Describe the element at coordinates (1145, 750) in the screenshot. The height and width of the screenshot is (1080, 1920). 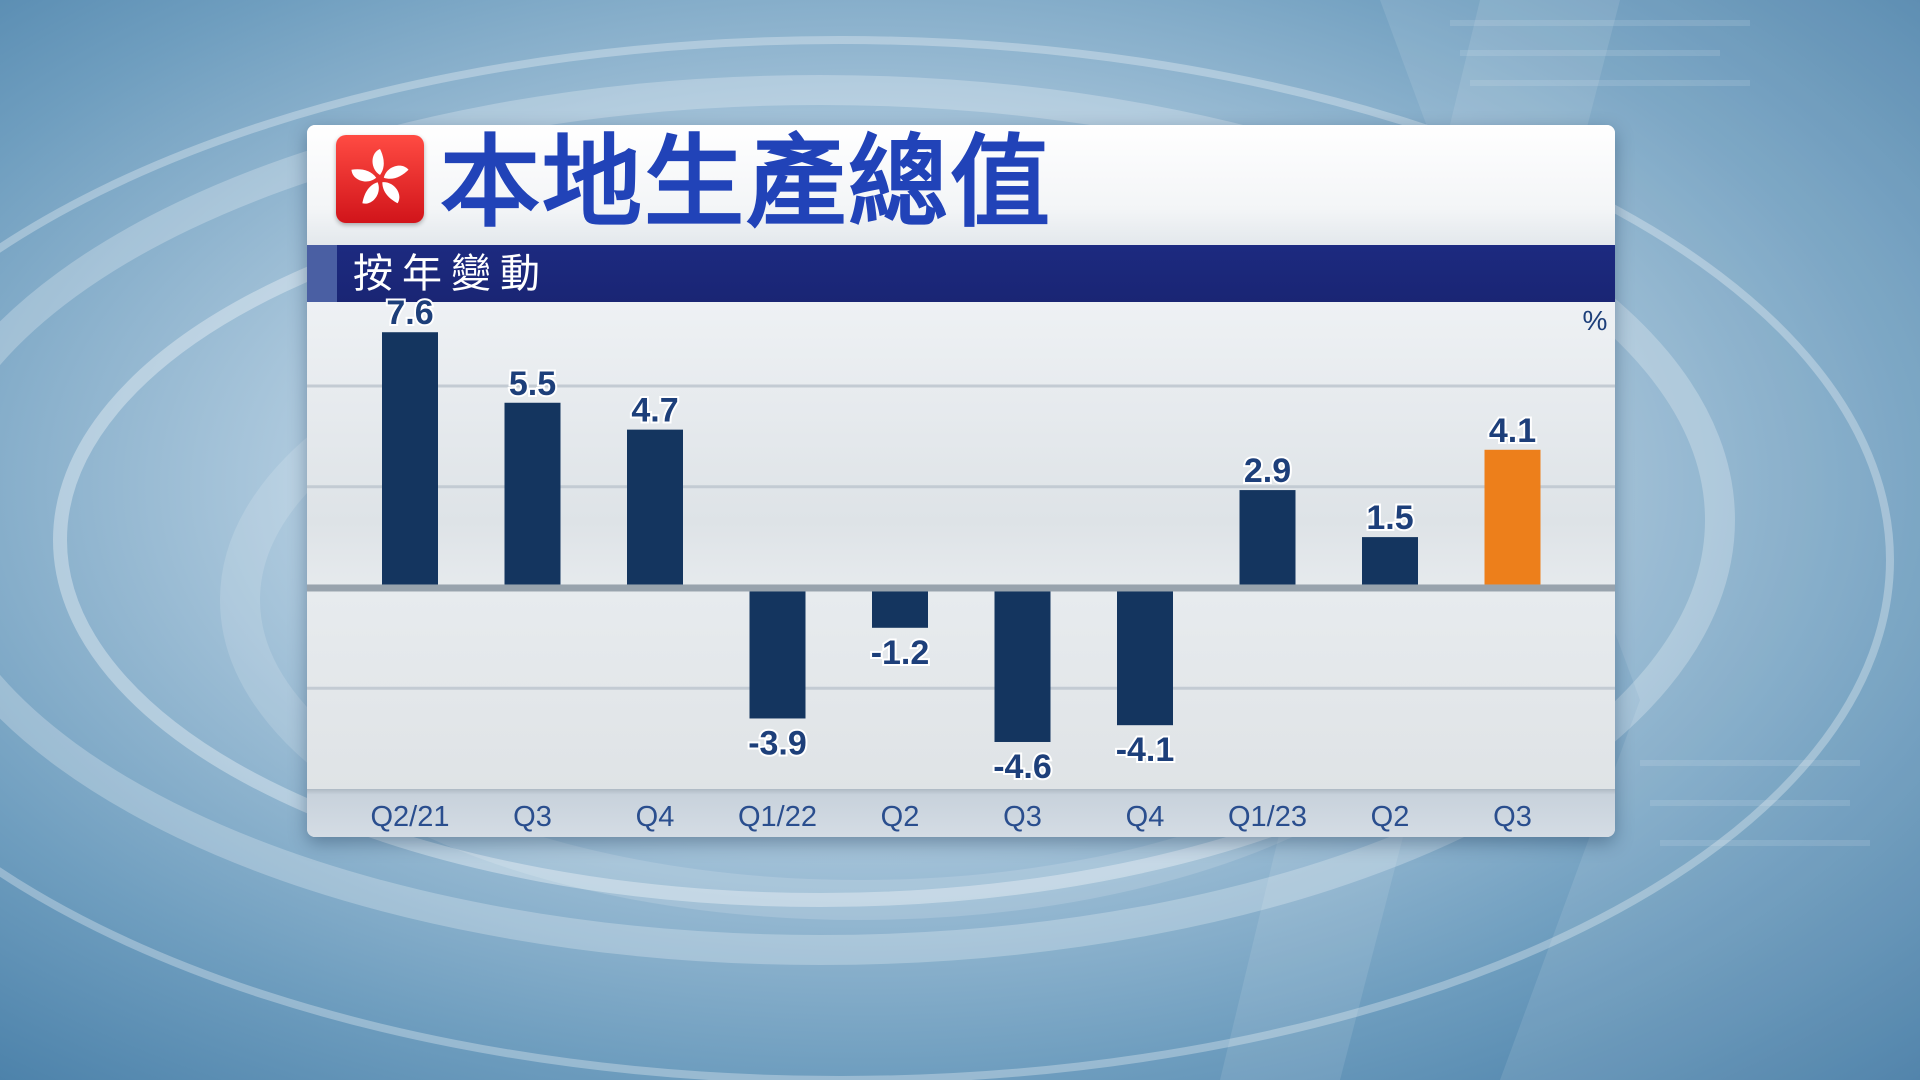
I see `data-label: -4.1` at that location.